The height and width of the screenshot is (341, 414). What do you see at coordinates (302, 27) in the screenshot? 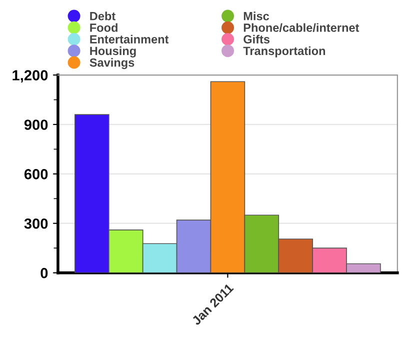
I see `legend-label: Phone/cable/internet` at bounding box center [302, 27].